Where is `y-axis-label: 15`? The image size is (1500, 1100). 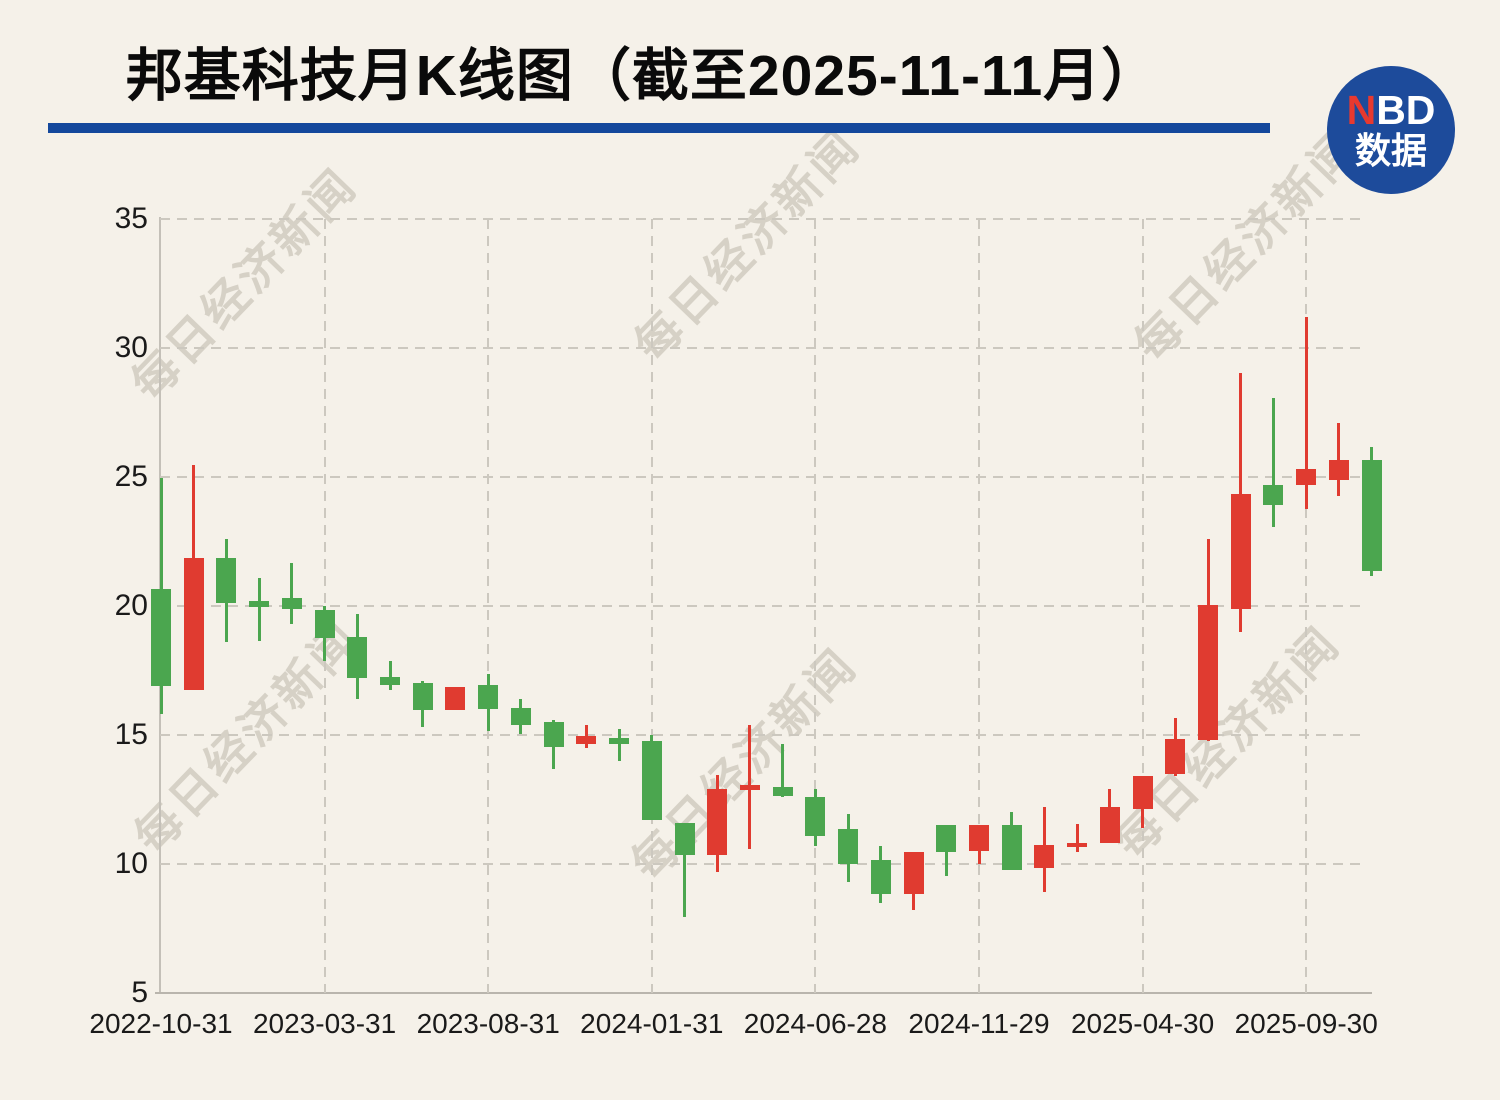
y-axis-label: 15 is located at coordinates (131, 734).